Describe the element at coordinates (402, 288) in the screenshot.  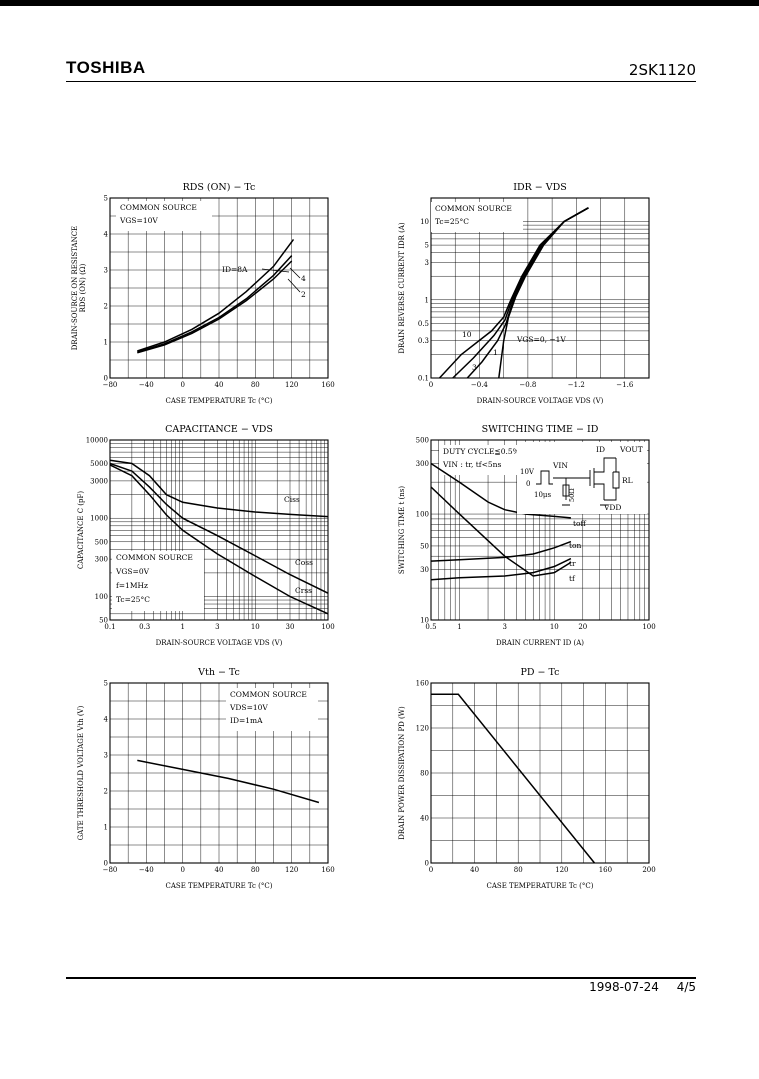
I see `y-axis-label: DRAIN REVERSE CURRENT IDR (A)` at that location.